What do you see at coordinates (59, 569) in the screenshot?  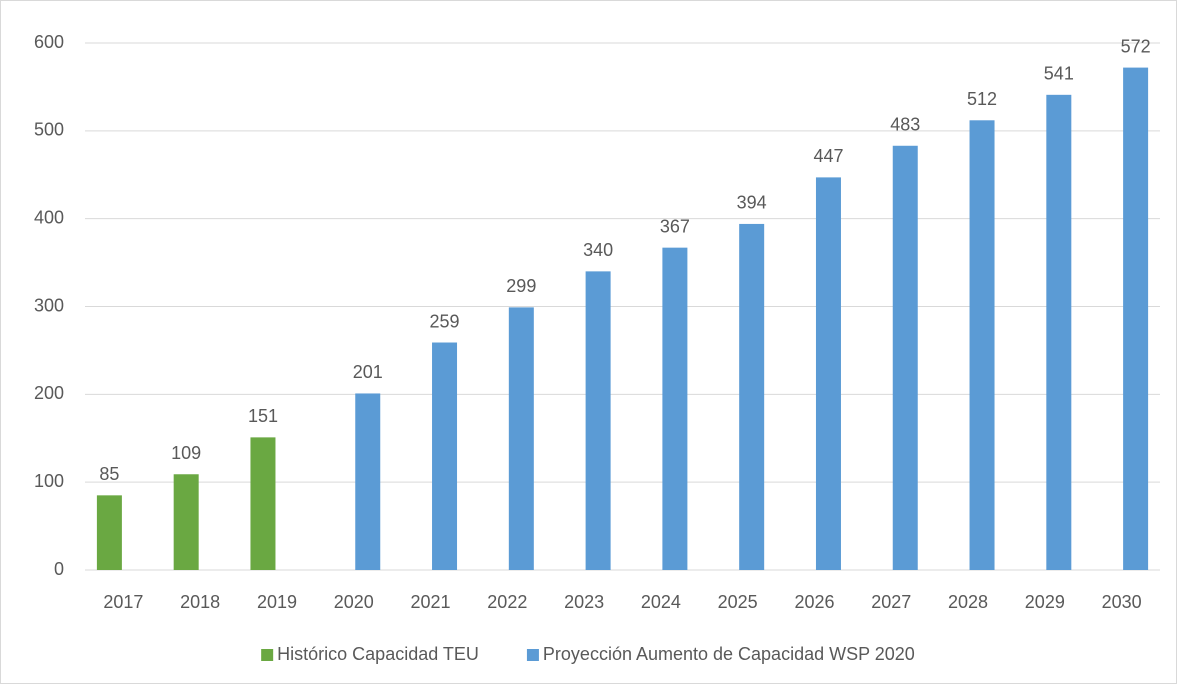 I see `y-tick-label: 0` at bounding box center [59, 569].